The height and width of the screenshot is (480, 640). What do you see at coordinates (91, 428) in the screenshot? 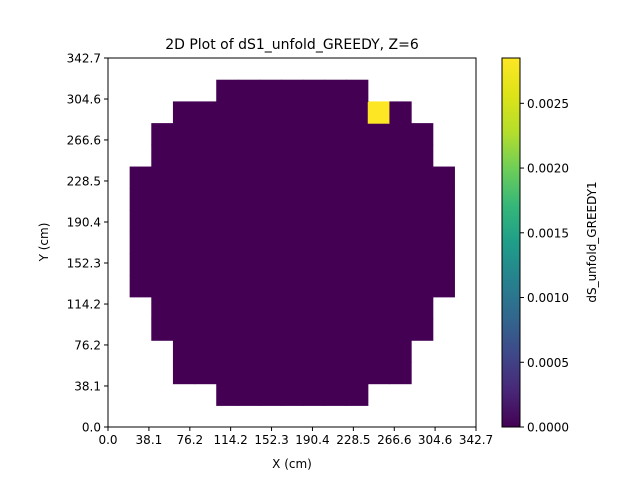
I see `y-tick-label: 0.0` at bounding box center [91, 428].